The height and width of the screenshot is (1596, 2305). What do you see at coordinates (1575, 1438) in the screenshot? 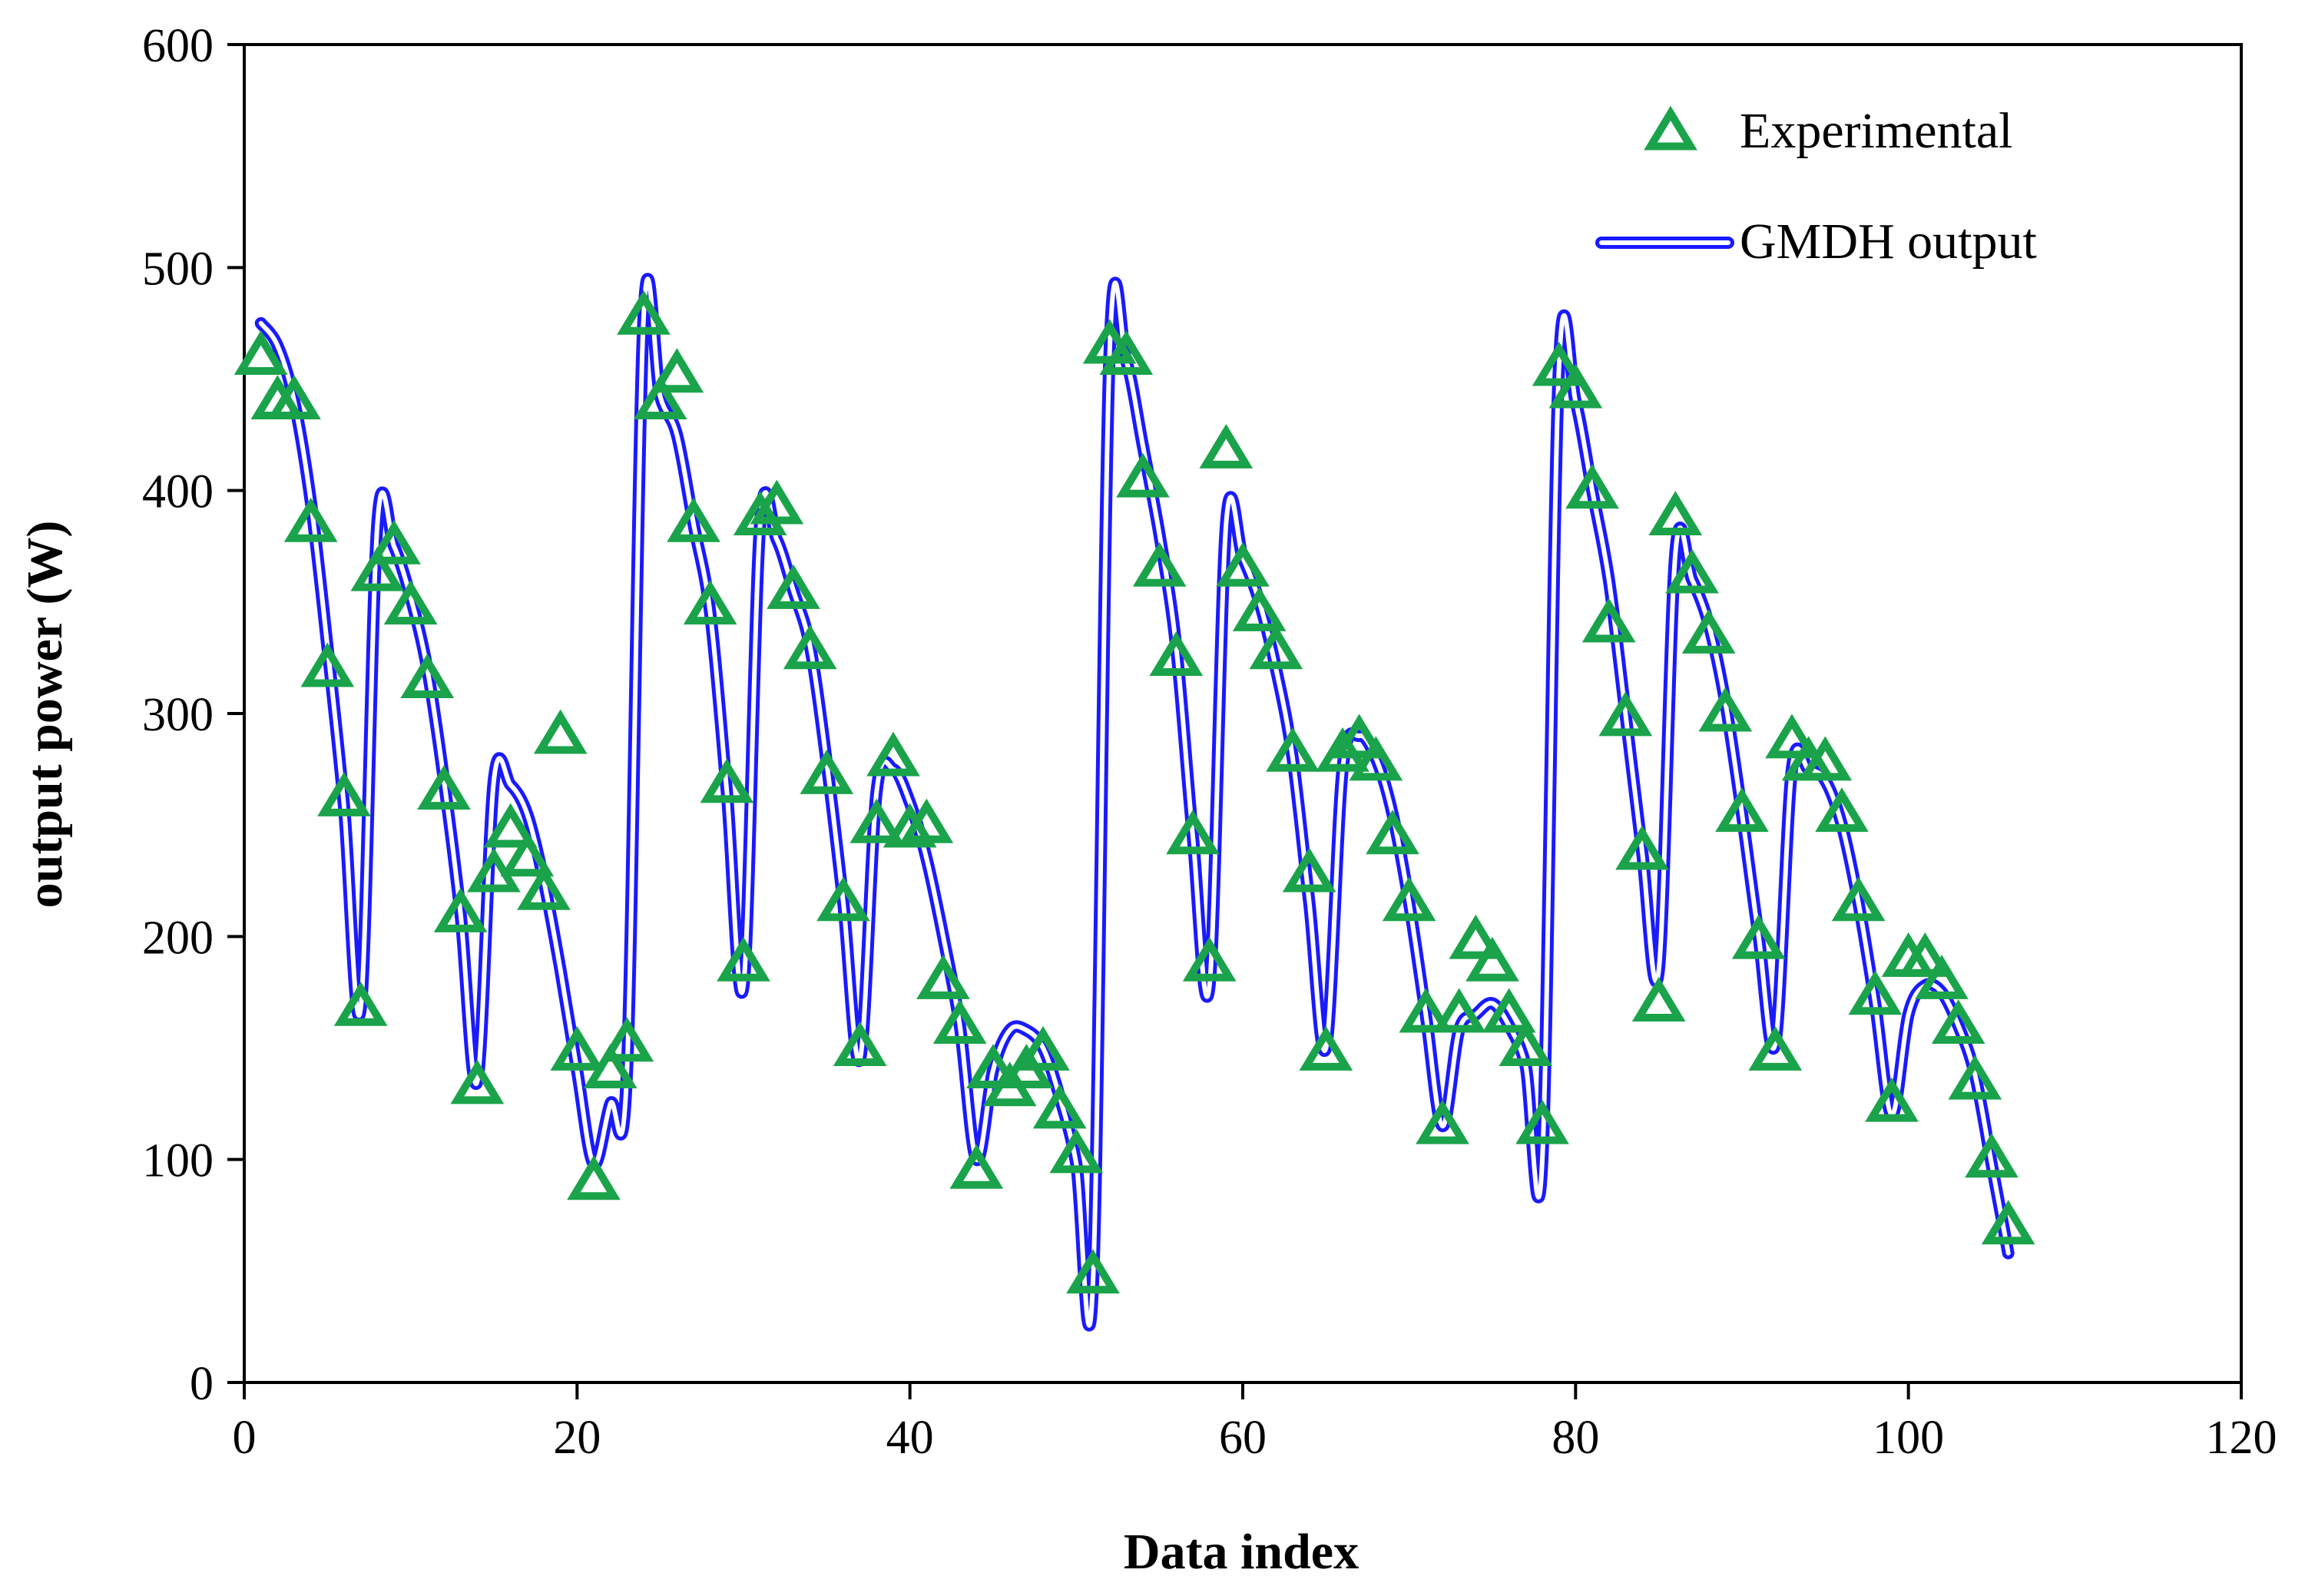
I see `x-tick-label: 80` at bounding box center [1575, 1438].